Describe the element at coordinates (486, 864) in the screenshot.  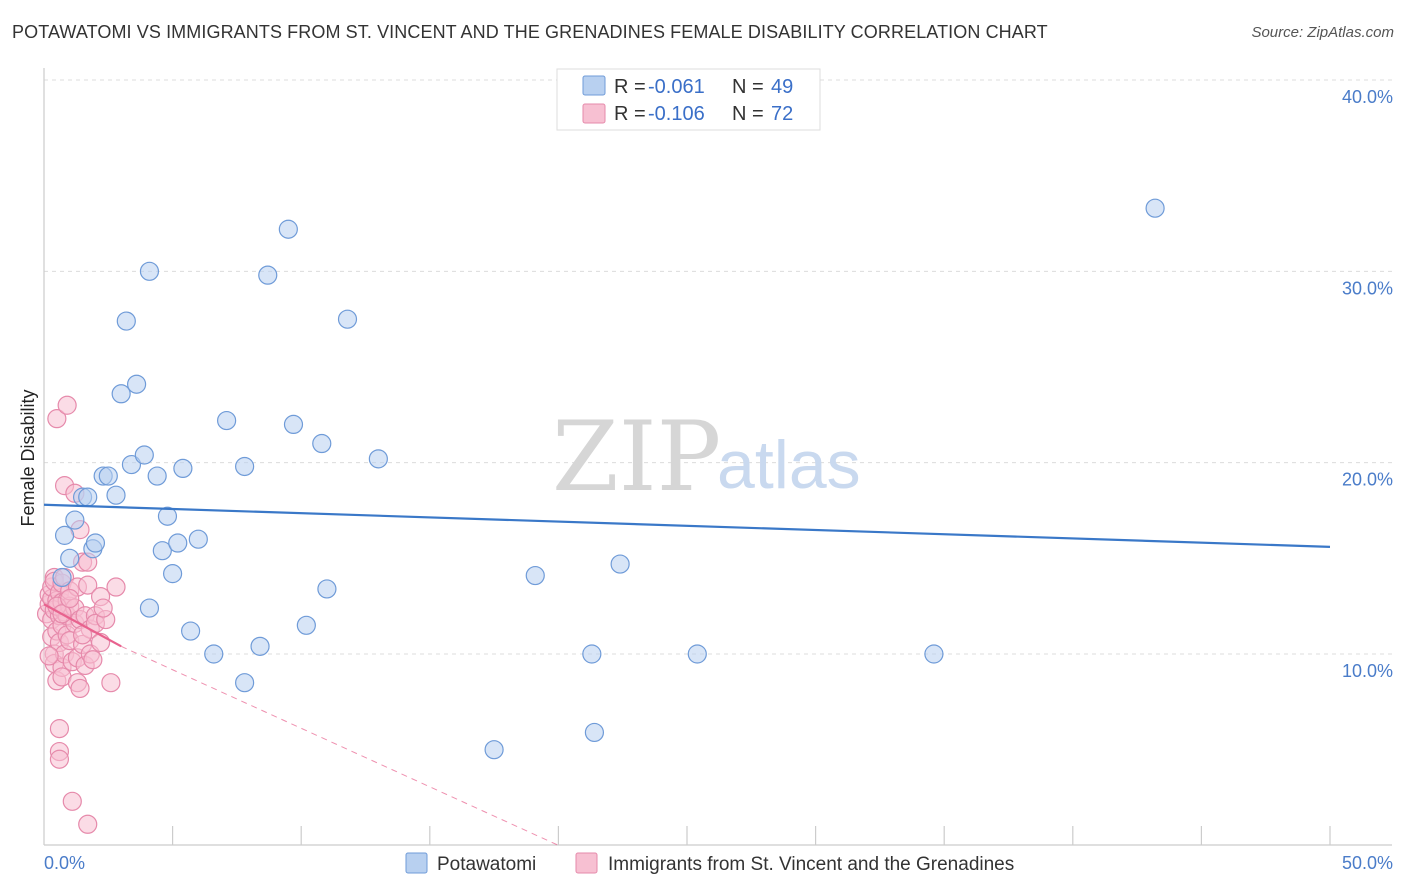
I see `bottom-legend-label-potawatomi: Potawatomi` at that location.